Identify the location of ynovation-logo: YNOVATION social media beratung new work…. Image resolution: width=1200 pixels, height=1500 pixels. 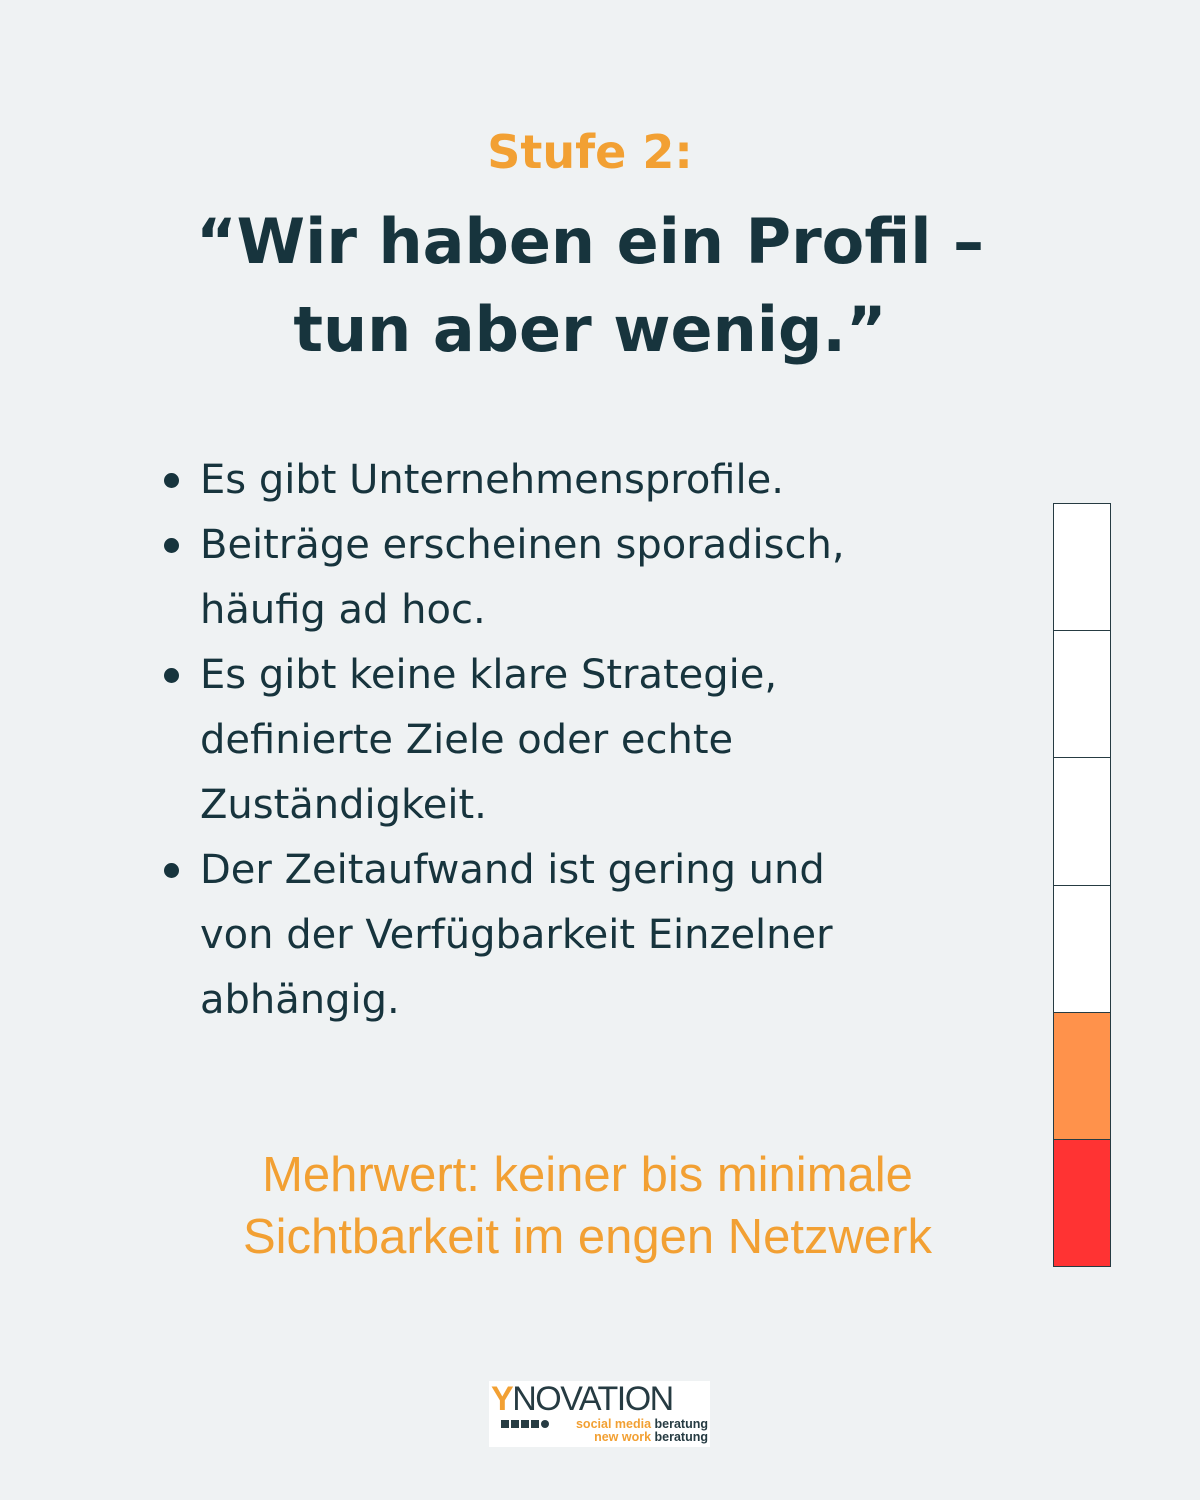
(599, 1414).